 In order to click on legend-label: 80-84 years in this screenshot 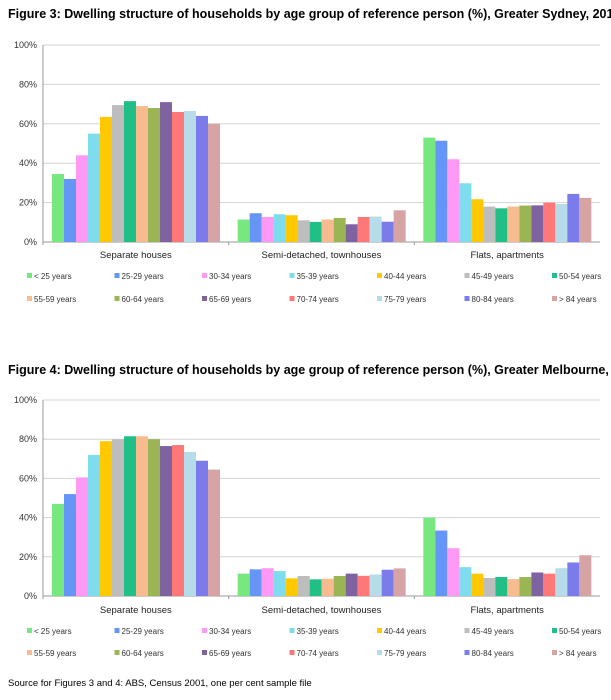, I will do `click(493, 653)`.